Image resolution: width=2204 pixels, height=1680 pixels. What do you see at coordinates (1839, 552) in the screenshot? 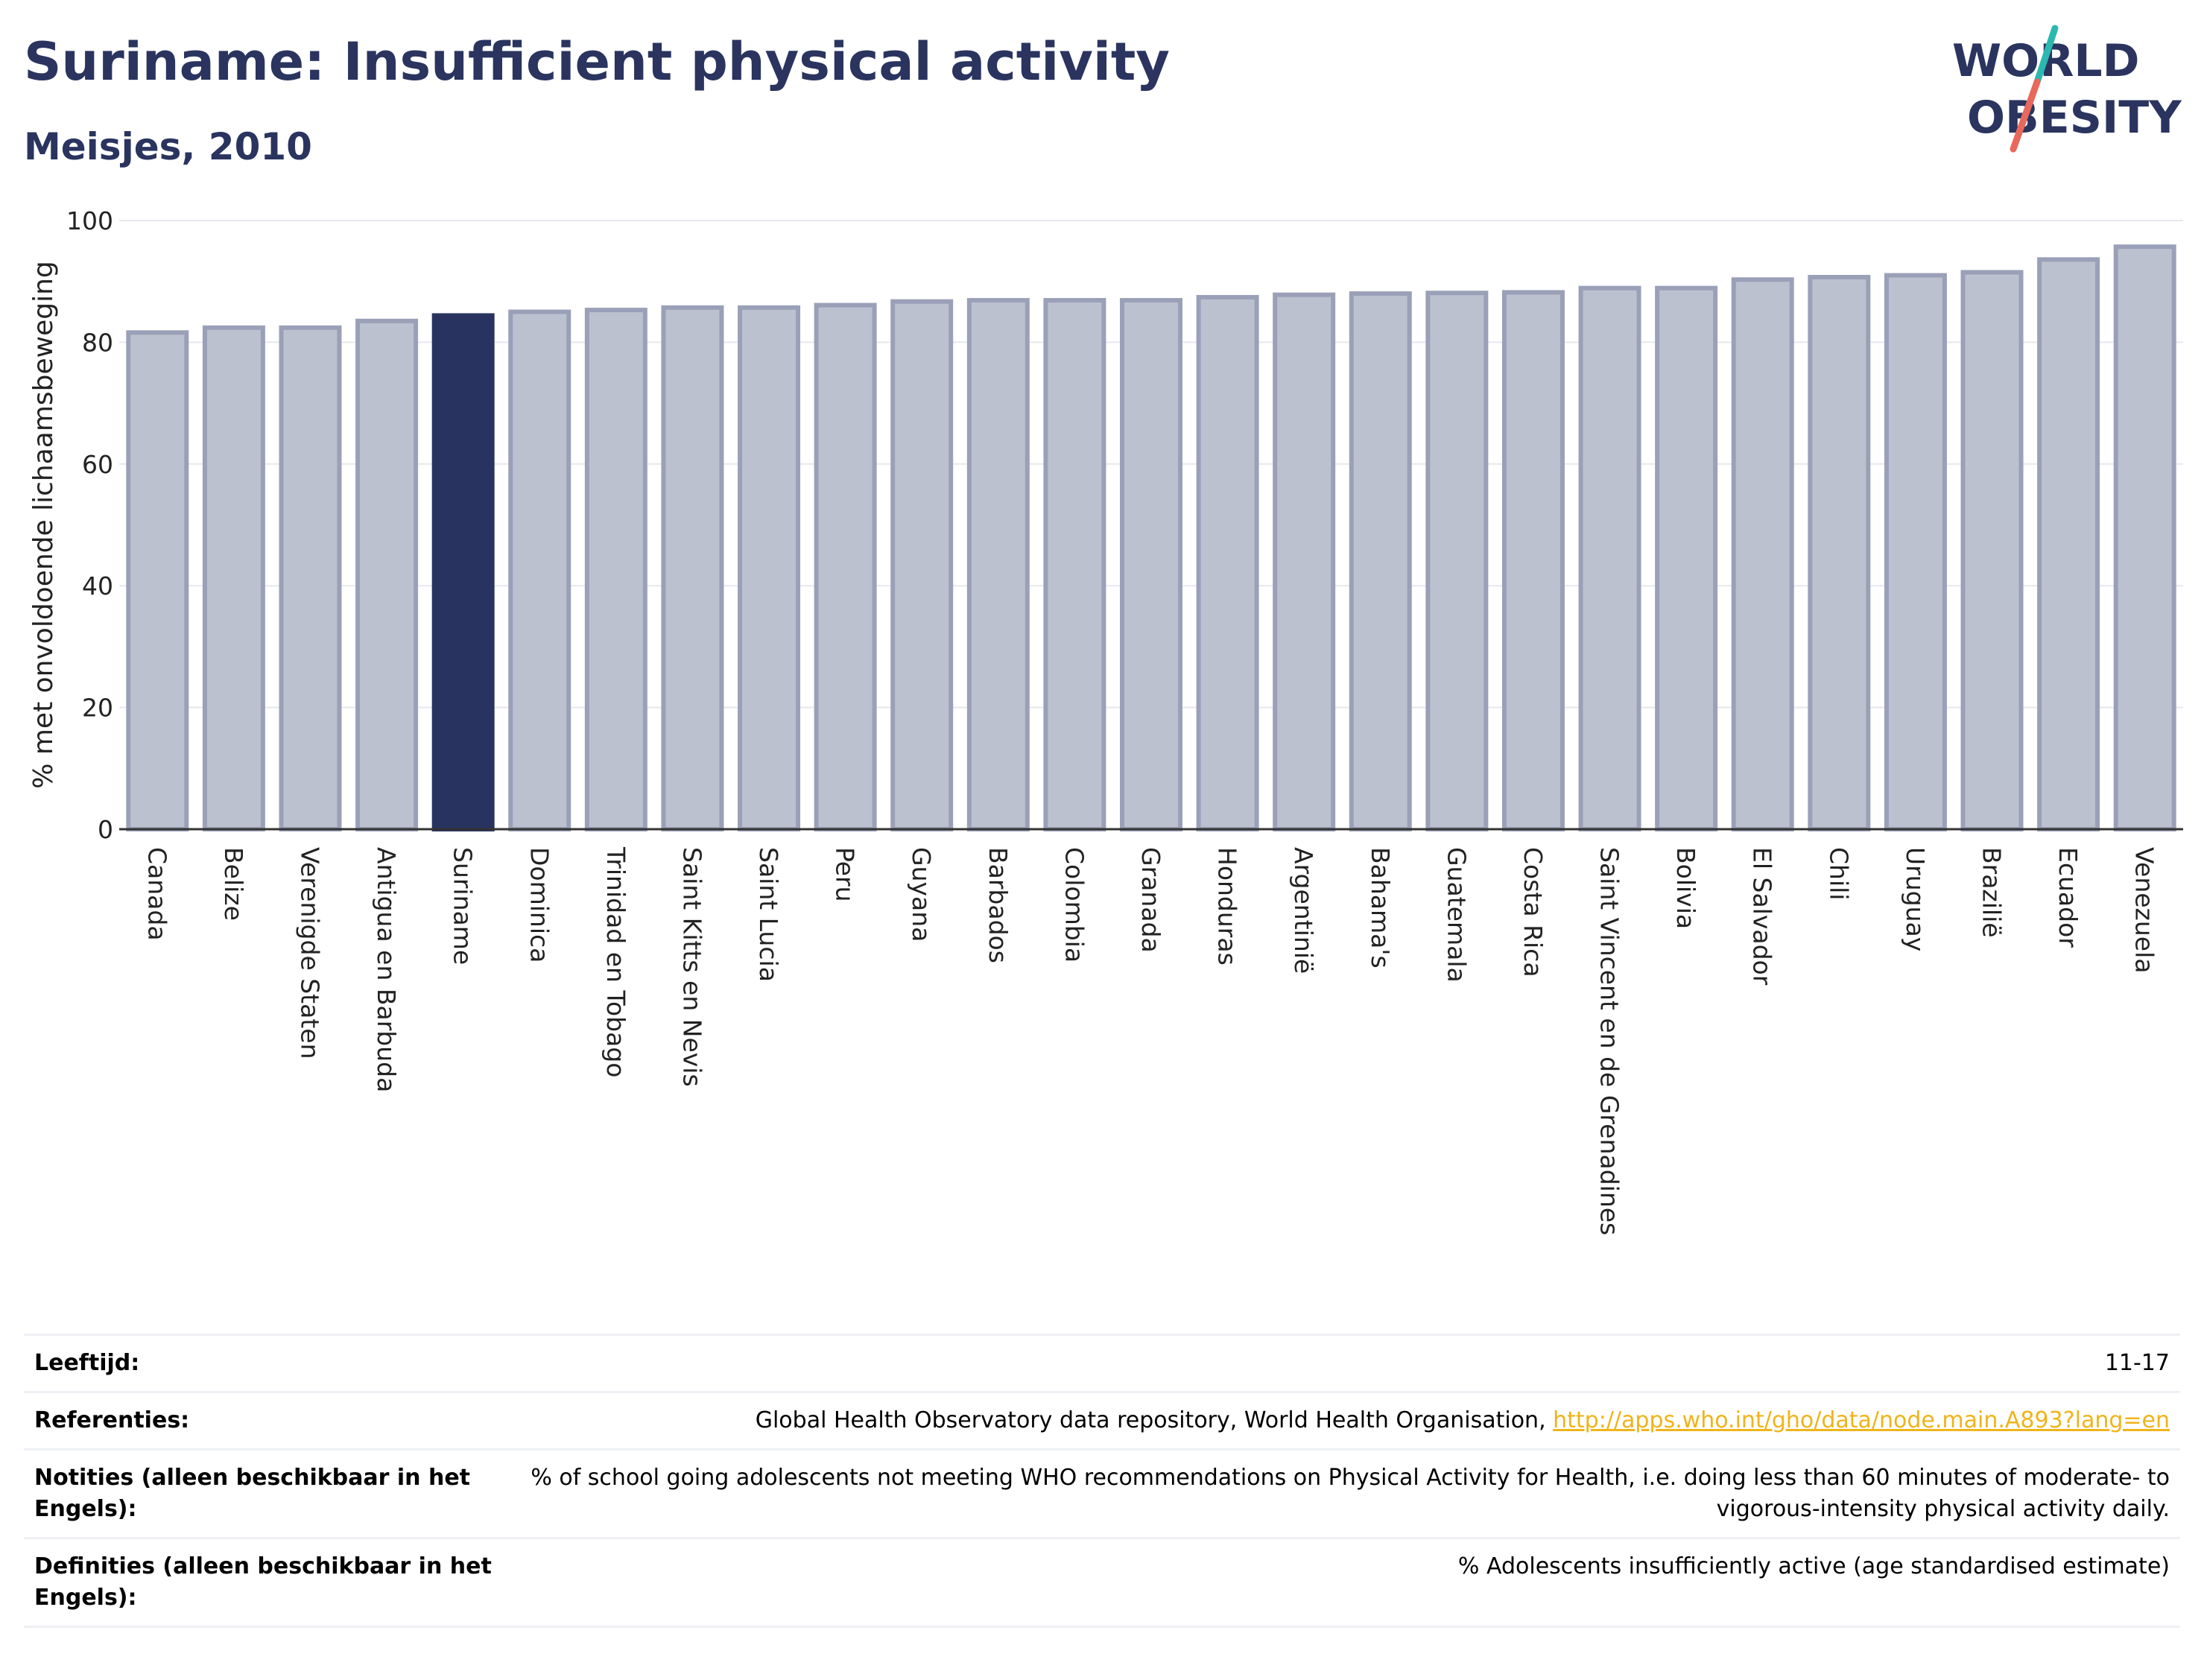
I see `bar-chili` at bounding box center [1839, 552].